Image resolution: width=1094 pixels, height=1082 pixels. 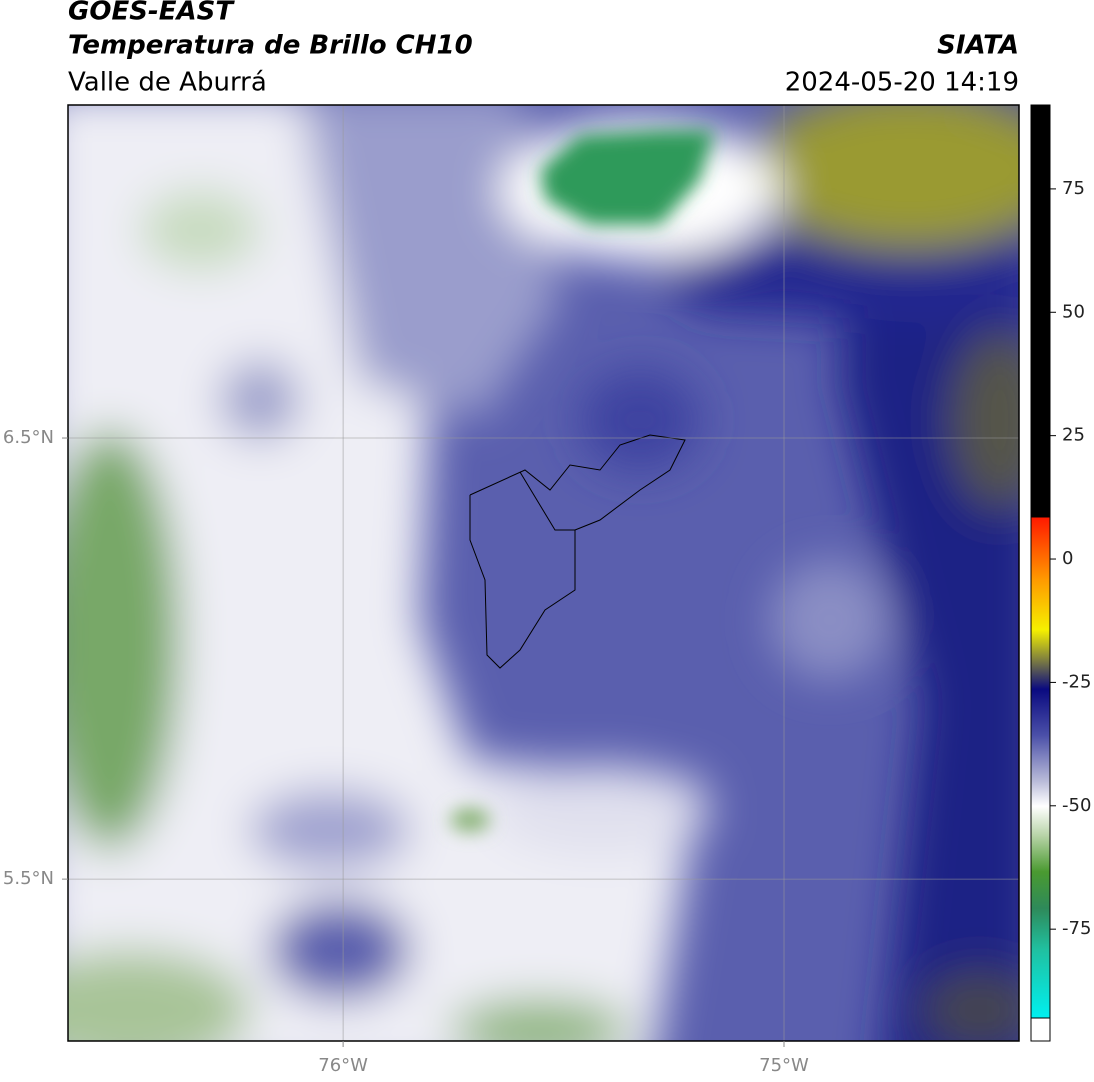 I want to click on colorbar-tick-label: 0, so click(x=1067, y=558).